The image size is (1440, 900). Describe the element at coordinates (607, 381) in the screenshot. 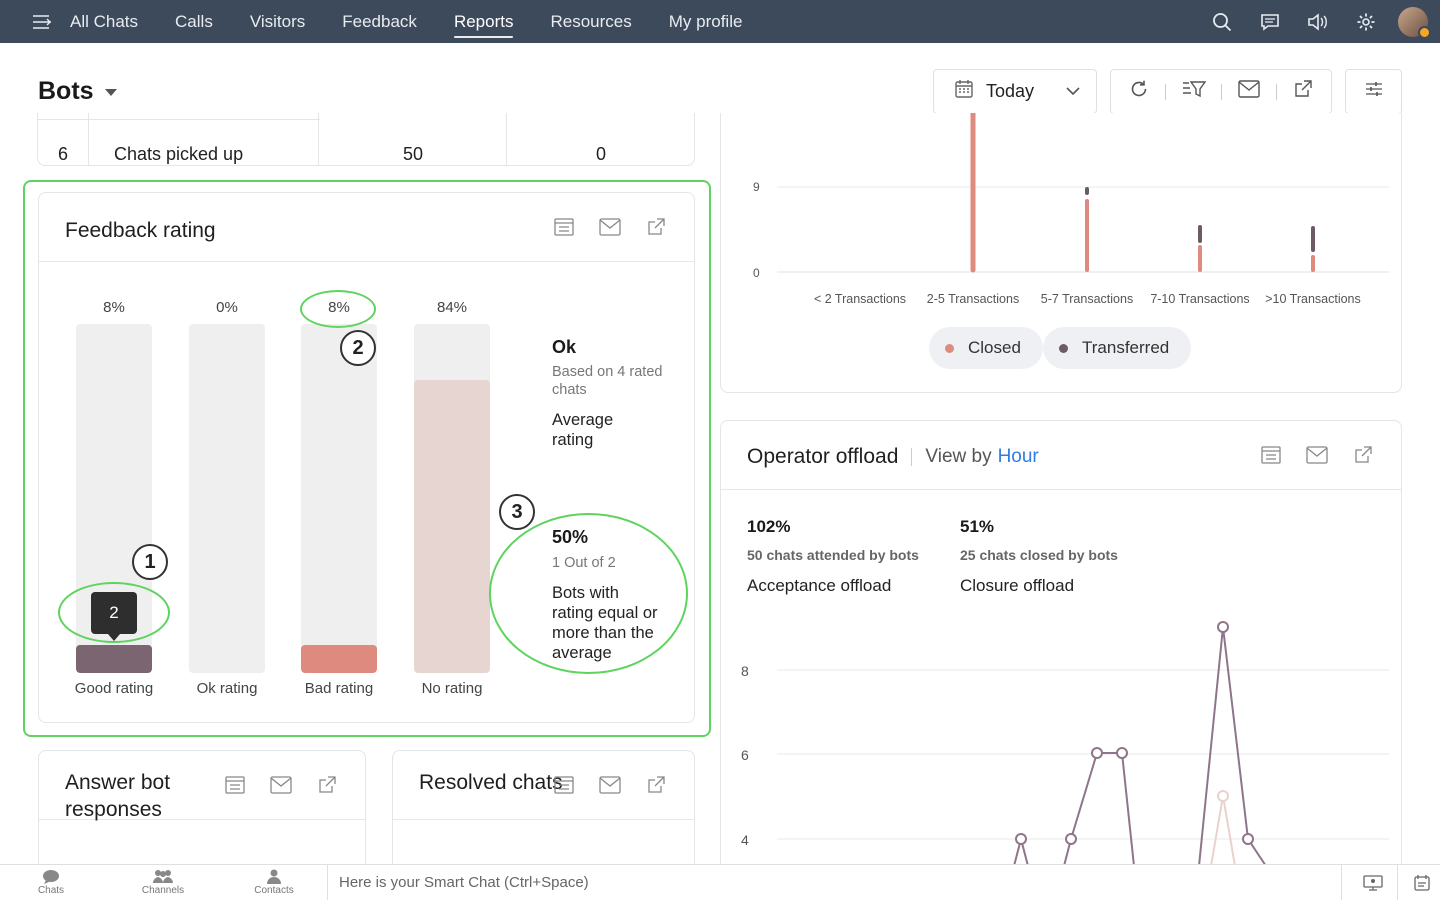

I see `average-rating-sub: Based on 4 rated chats` at that location.